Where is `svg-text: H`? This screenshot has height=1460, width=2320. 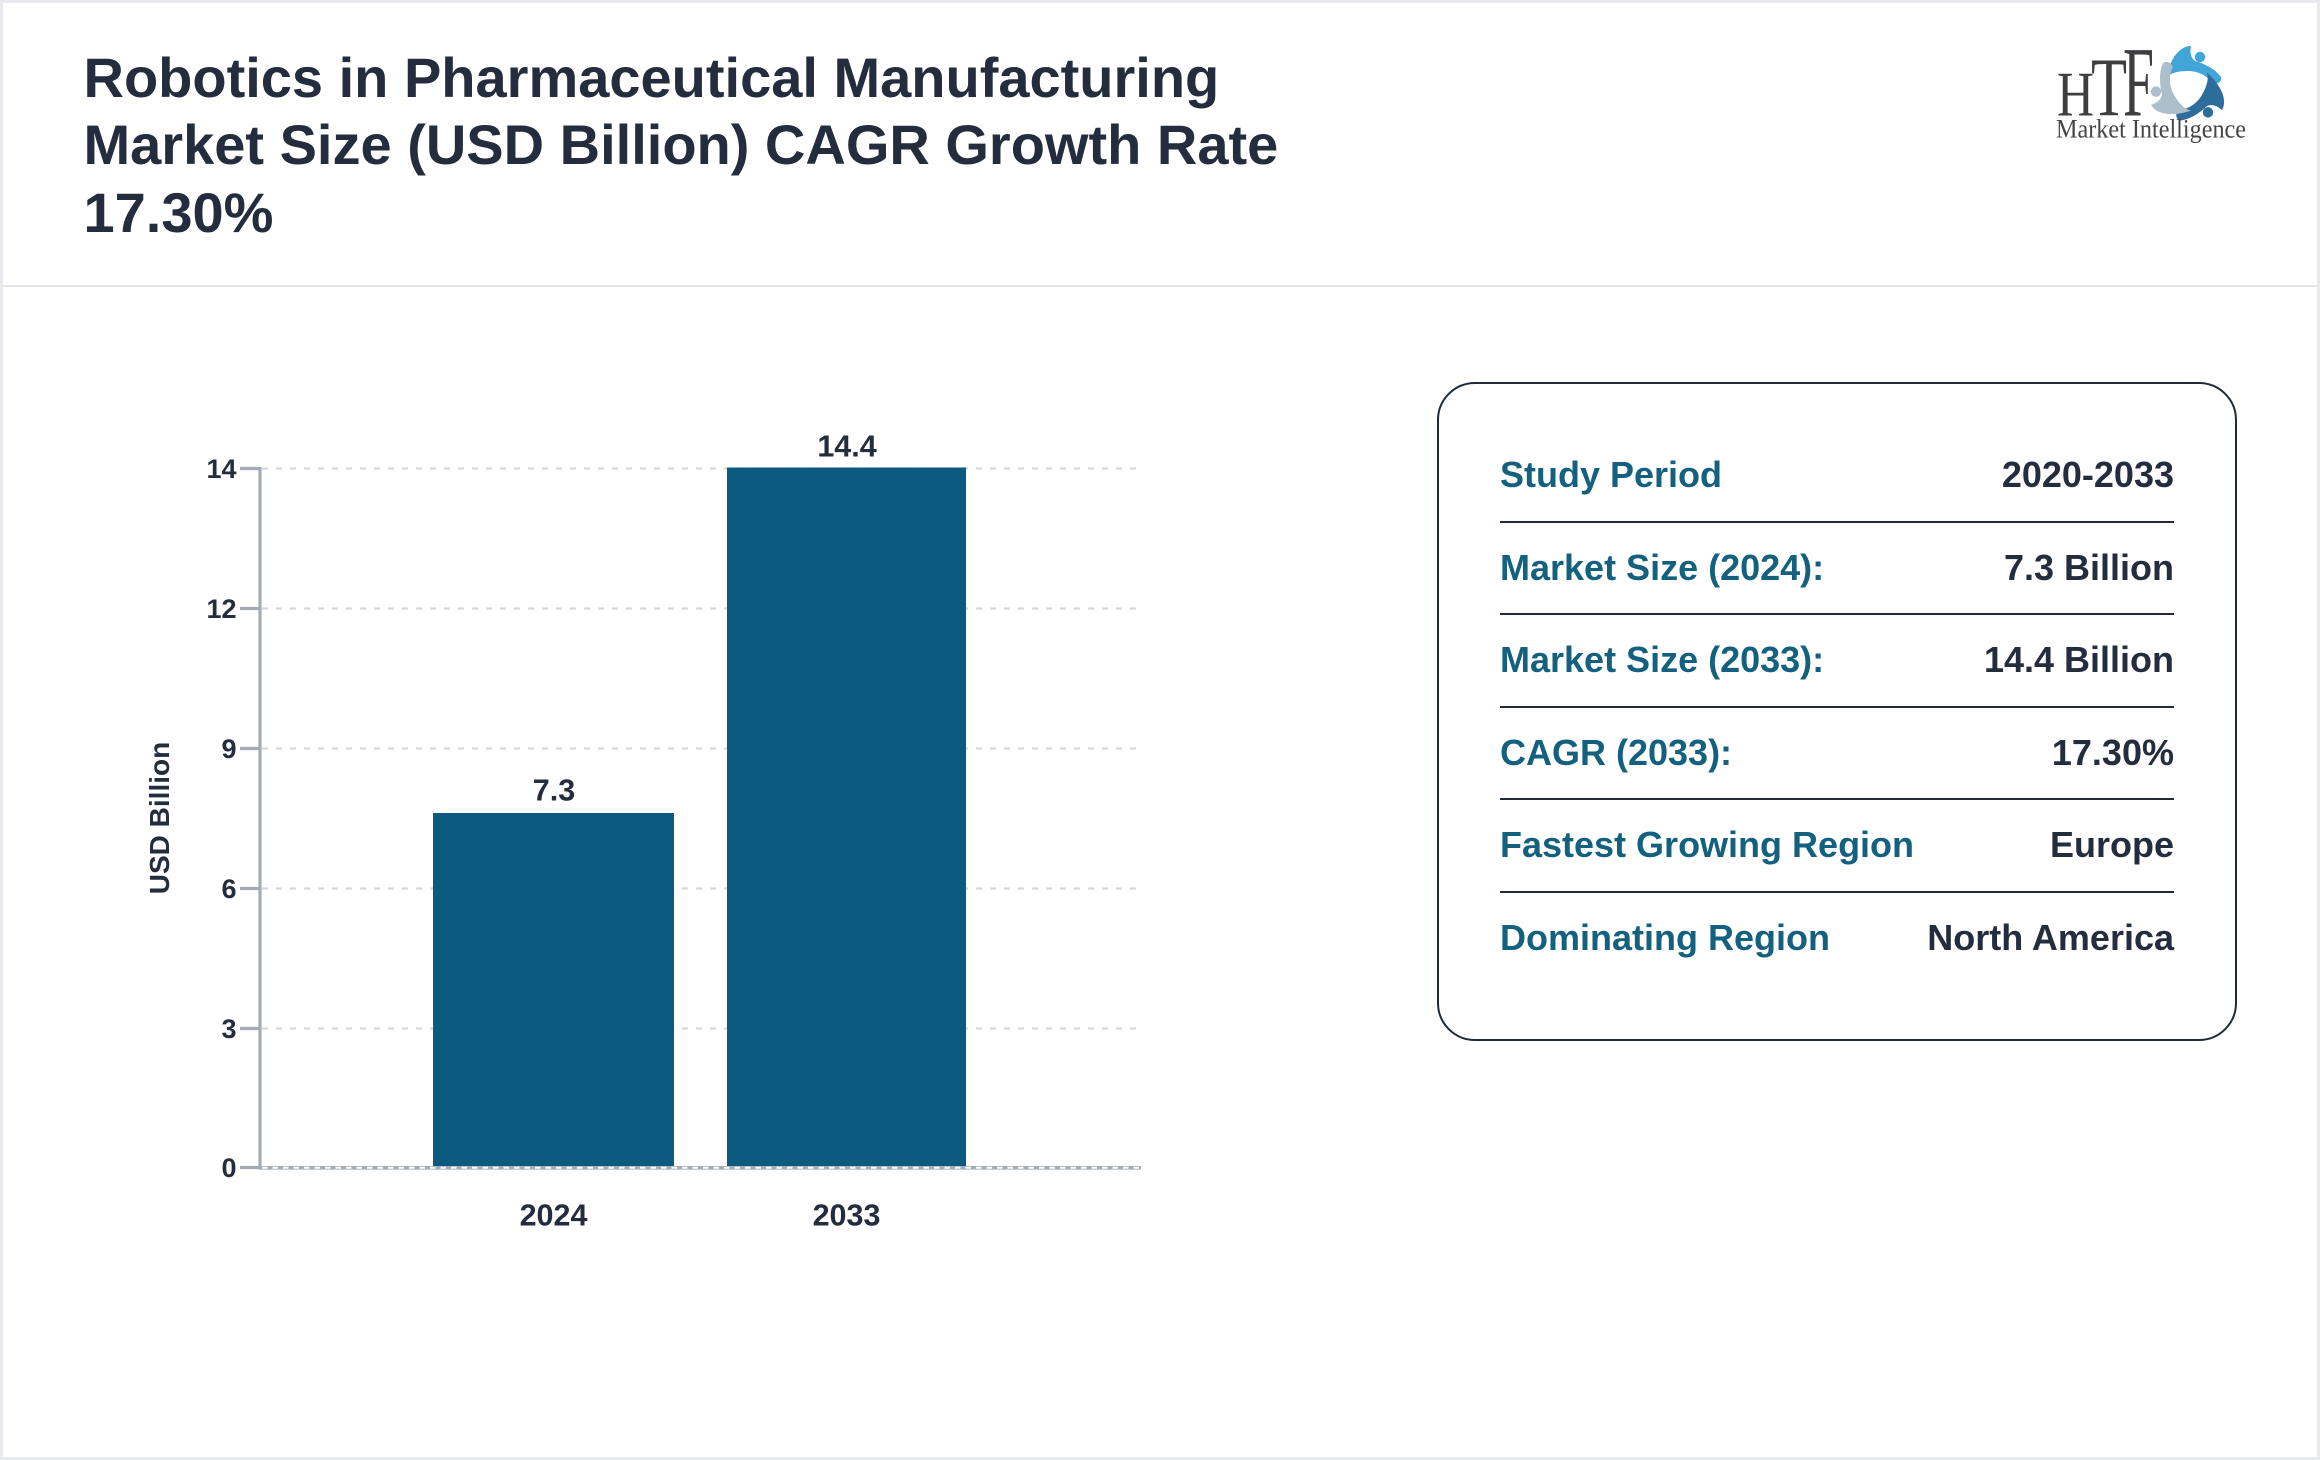
svg-text: H is located at coordinates (2075, 94).